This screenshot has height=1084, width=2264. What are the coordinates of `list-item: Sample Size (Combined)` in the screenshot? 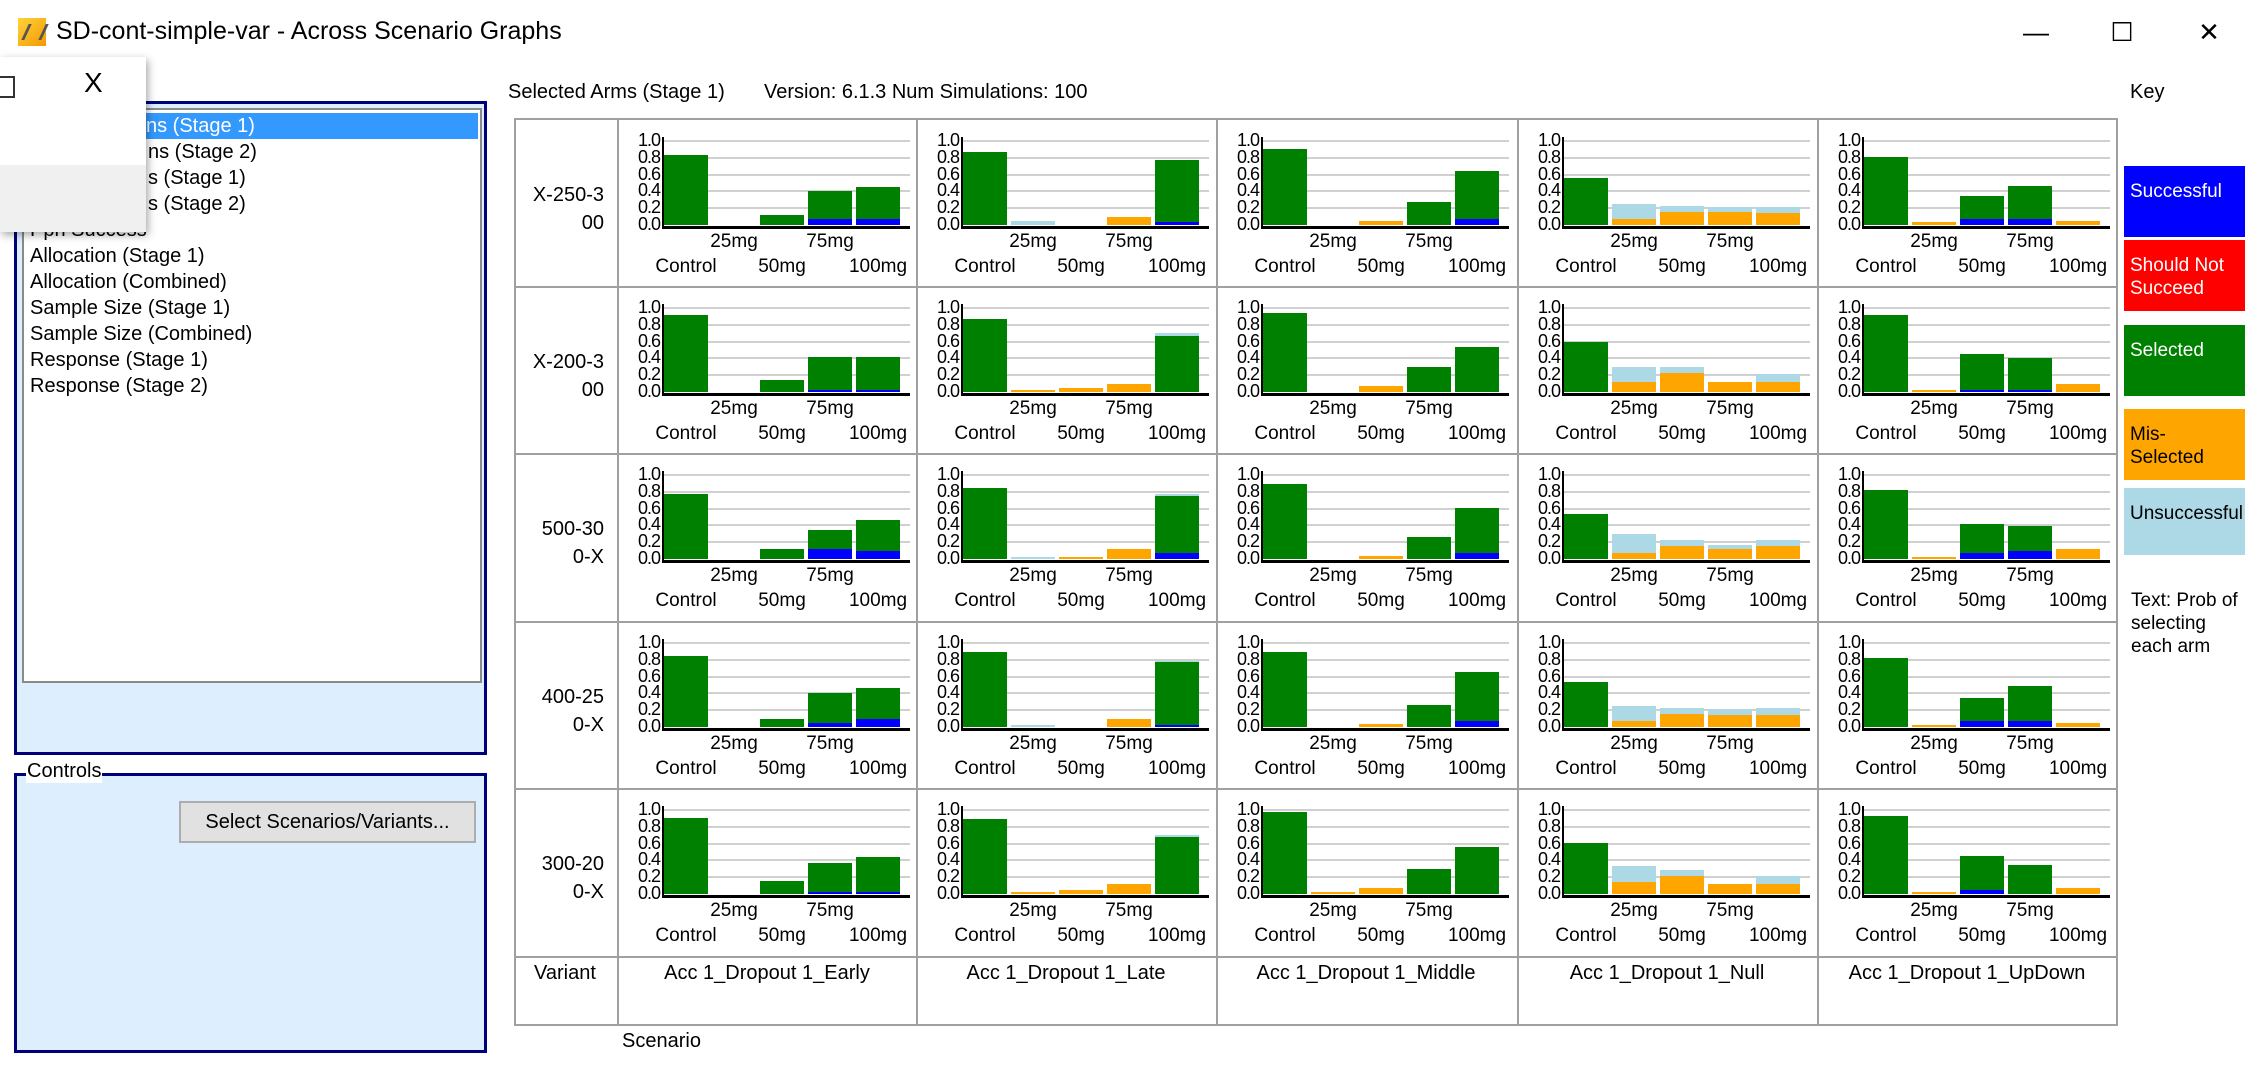 It's located at (141, 334).